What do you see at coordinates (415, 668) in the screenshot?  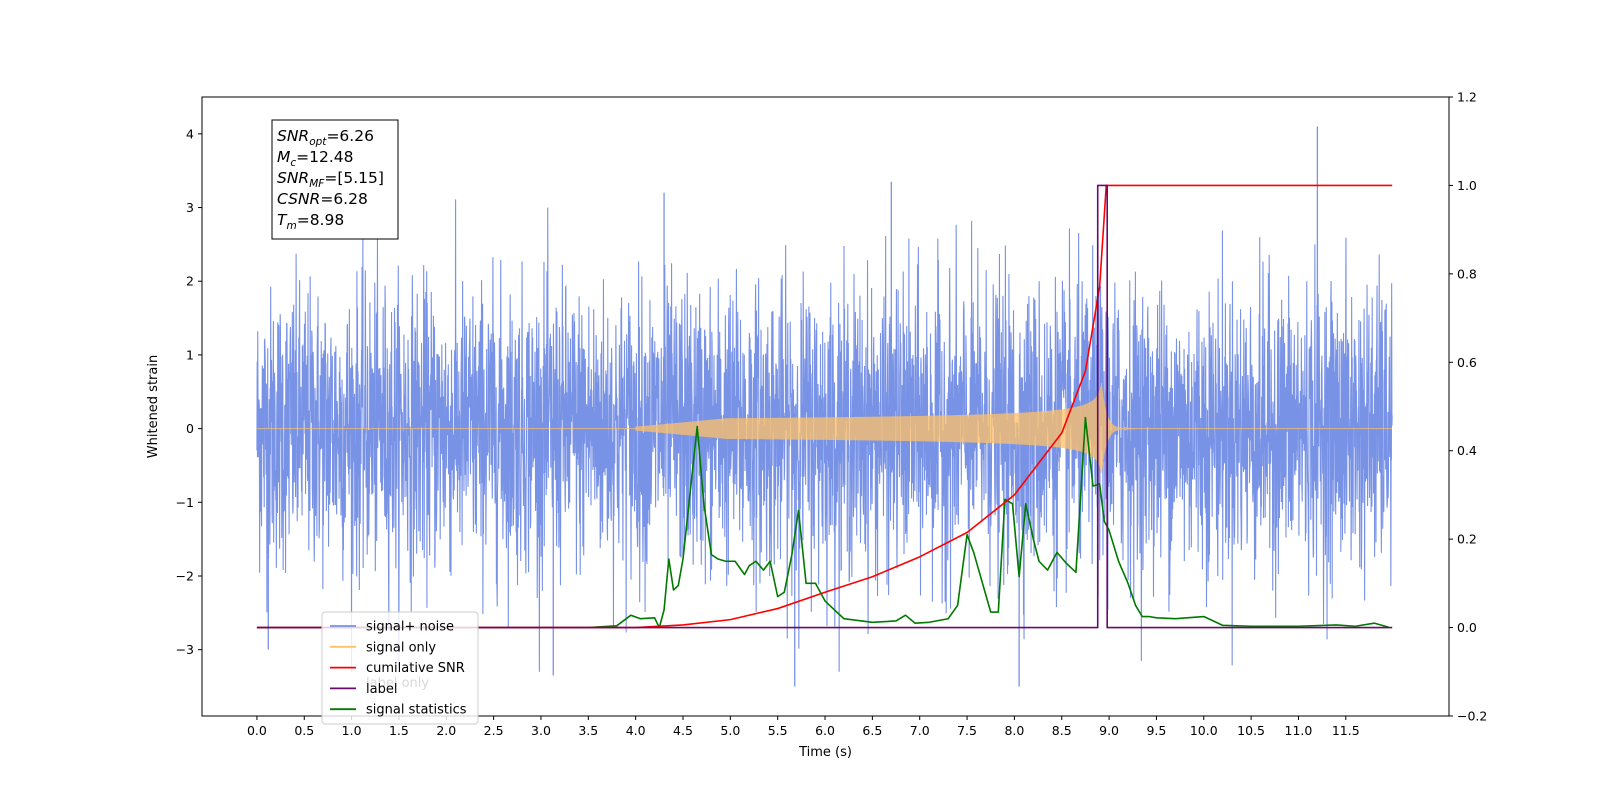 I see `legend-label: cumilative SNR` at bounding box center [415, 668].